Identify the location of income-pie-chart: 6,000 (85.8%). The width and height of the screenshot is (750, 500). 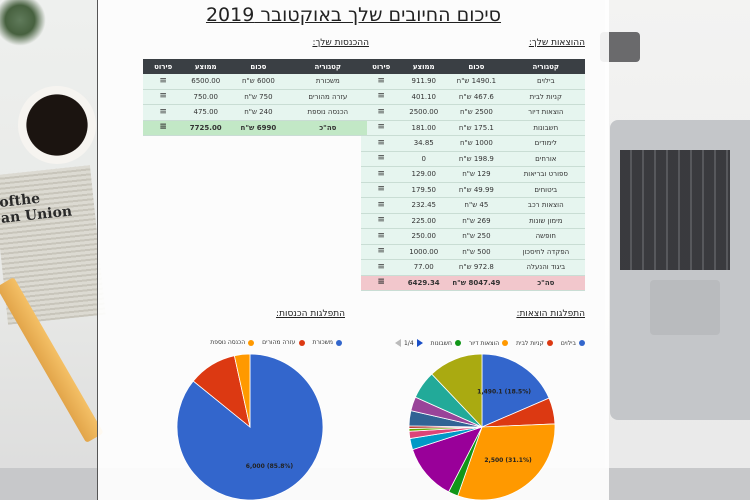
(250, 426).